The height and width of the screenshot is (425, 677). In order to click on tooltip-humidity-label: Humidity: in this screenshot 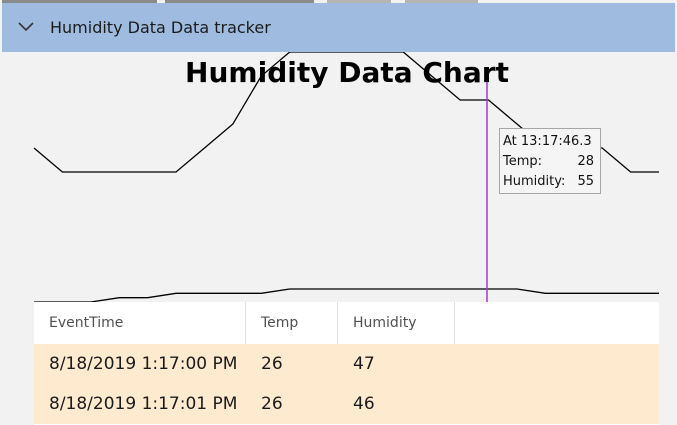, I will do `click(534, 181)`.